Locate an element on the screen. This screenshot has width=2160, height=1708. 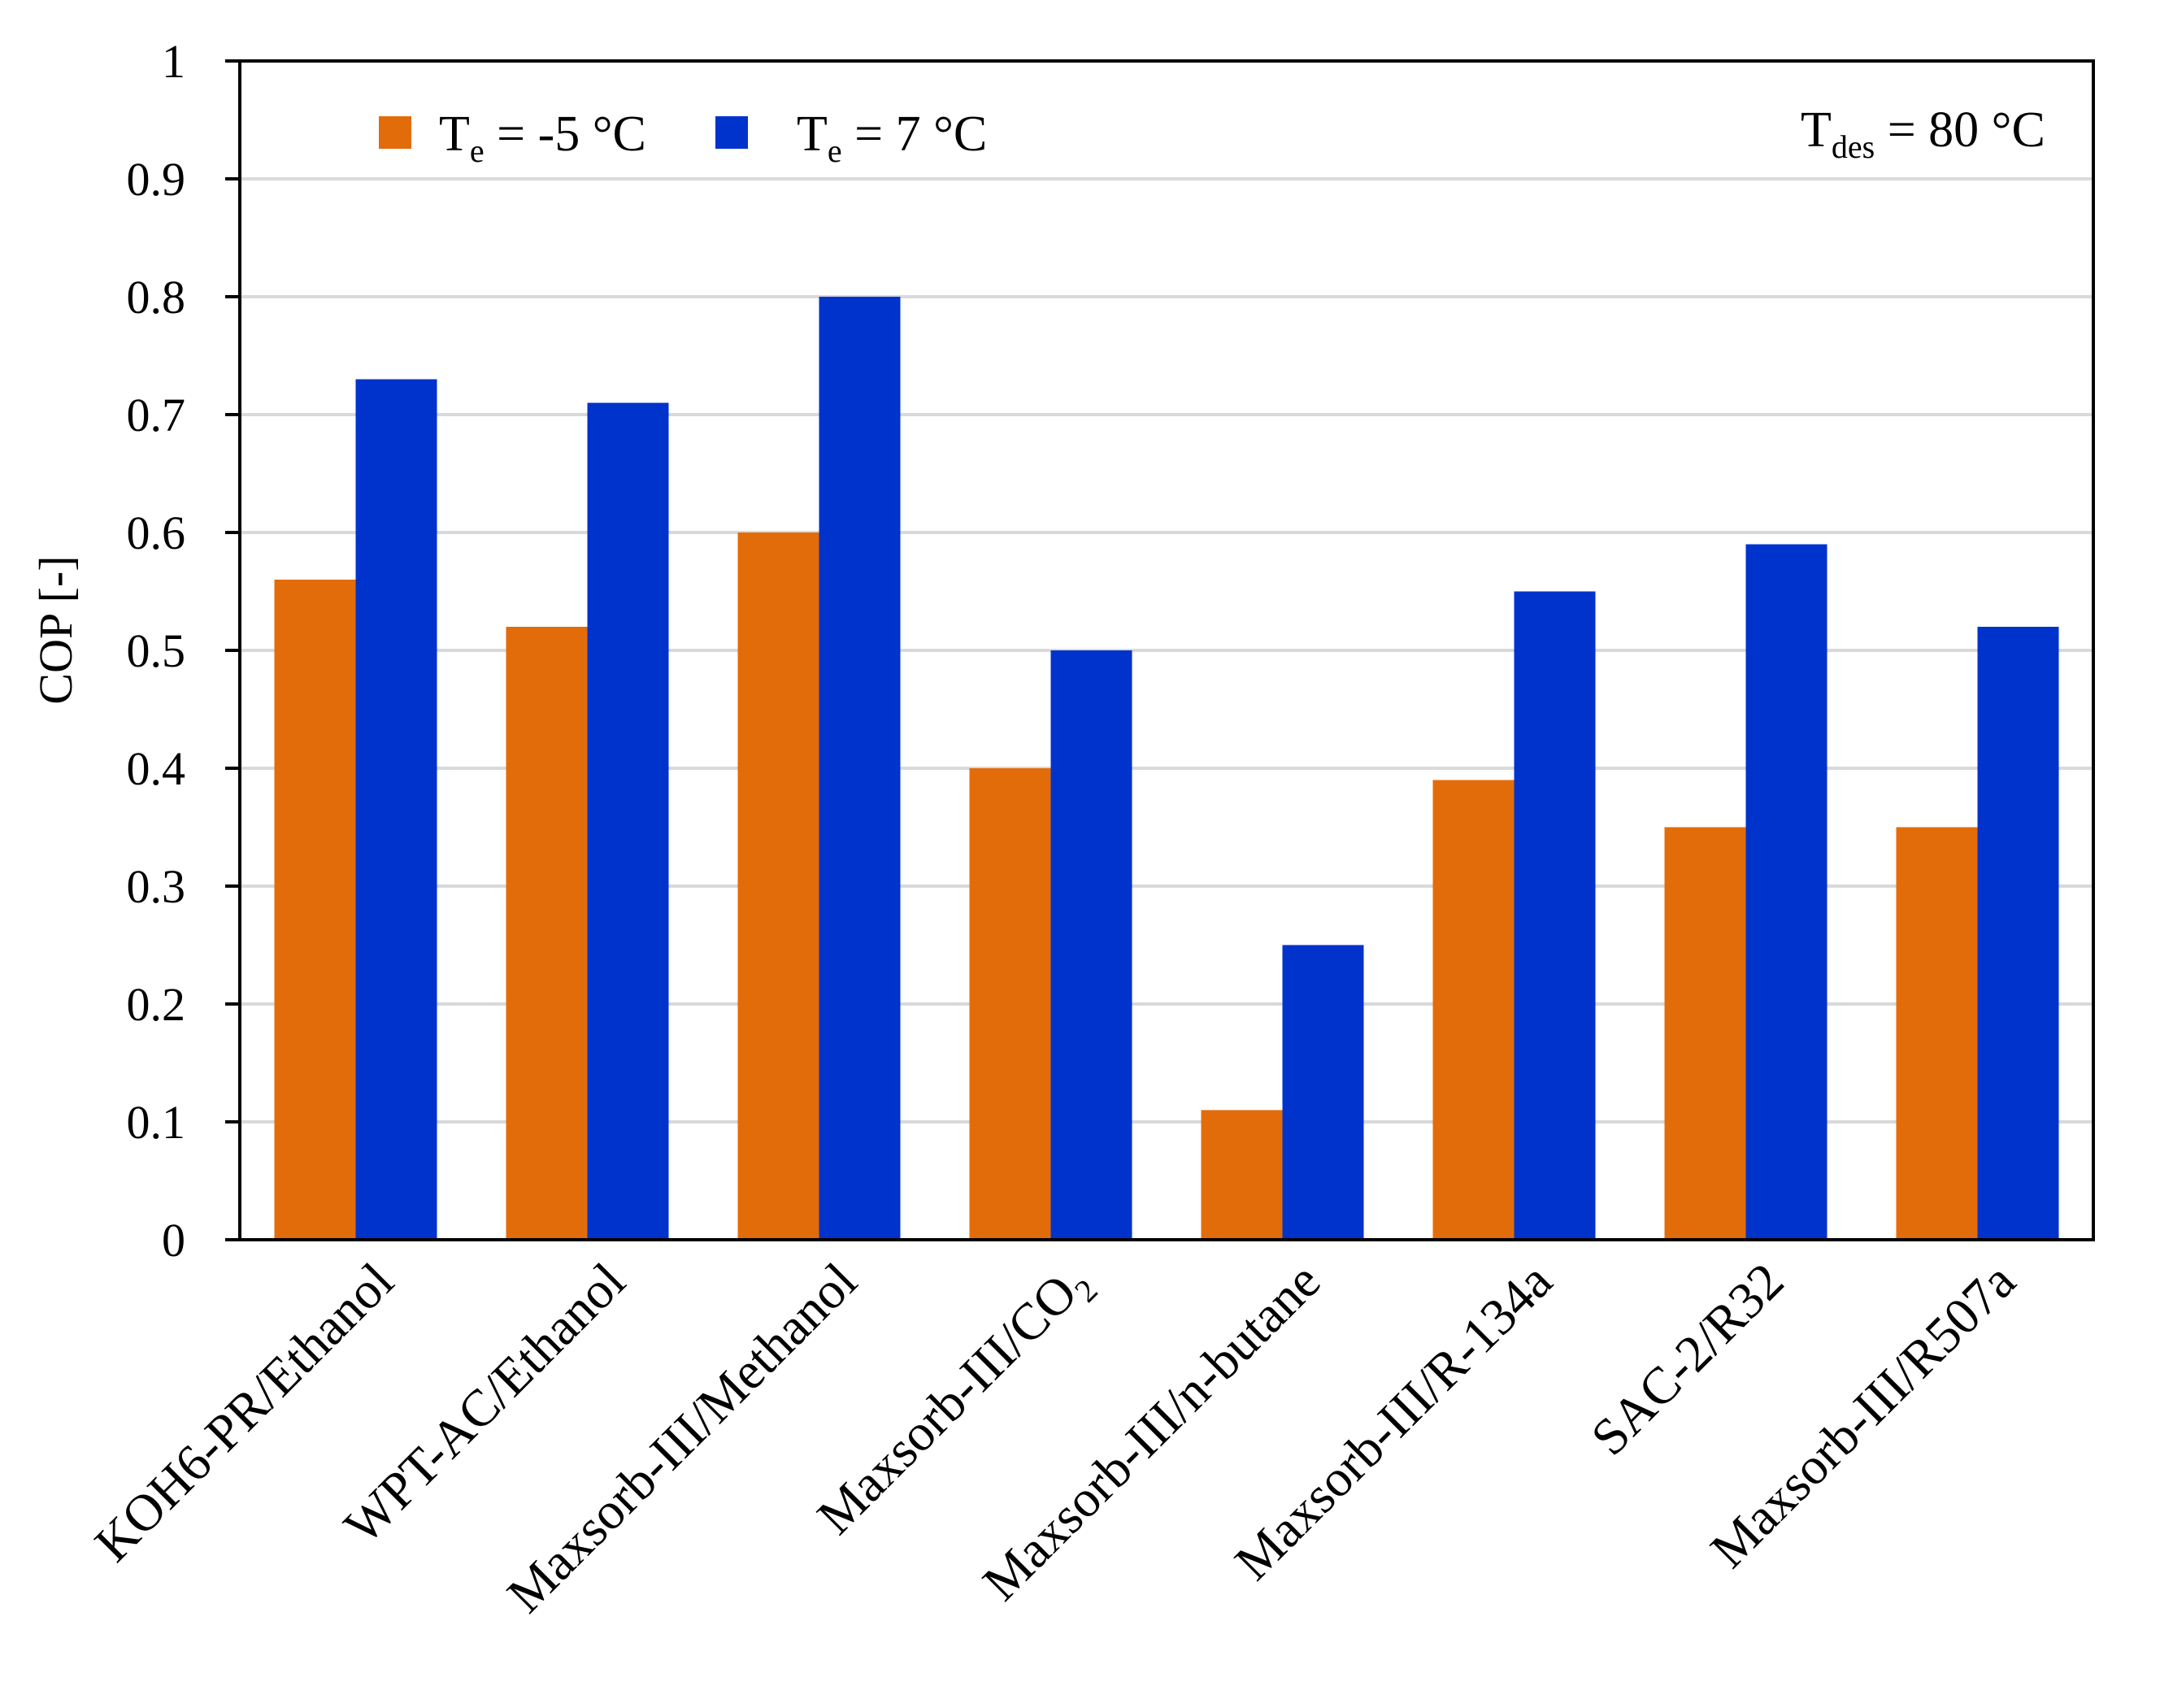
legend-label-series-2: Te = 7 °C is located at coordinates (892, 137).